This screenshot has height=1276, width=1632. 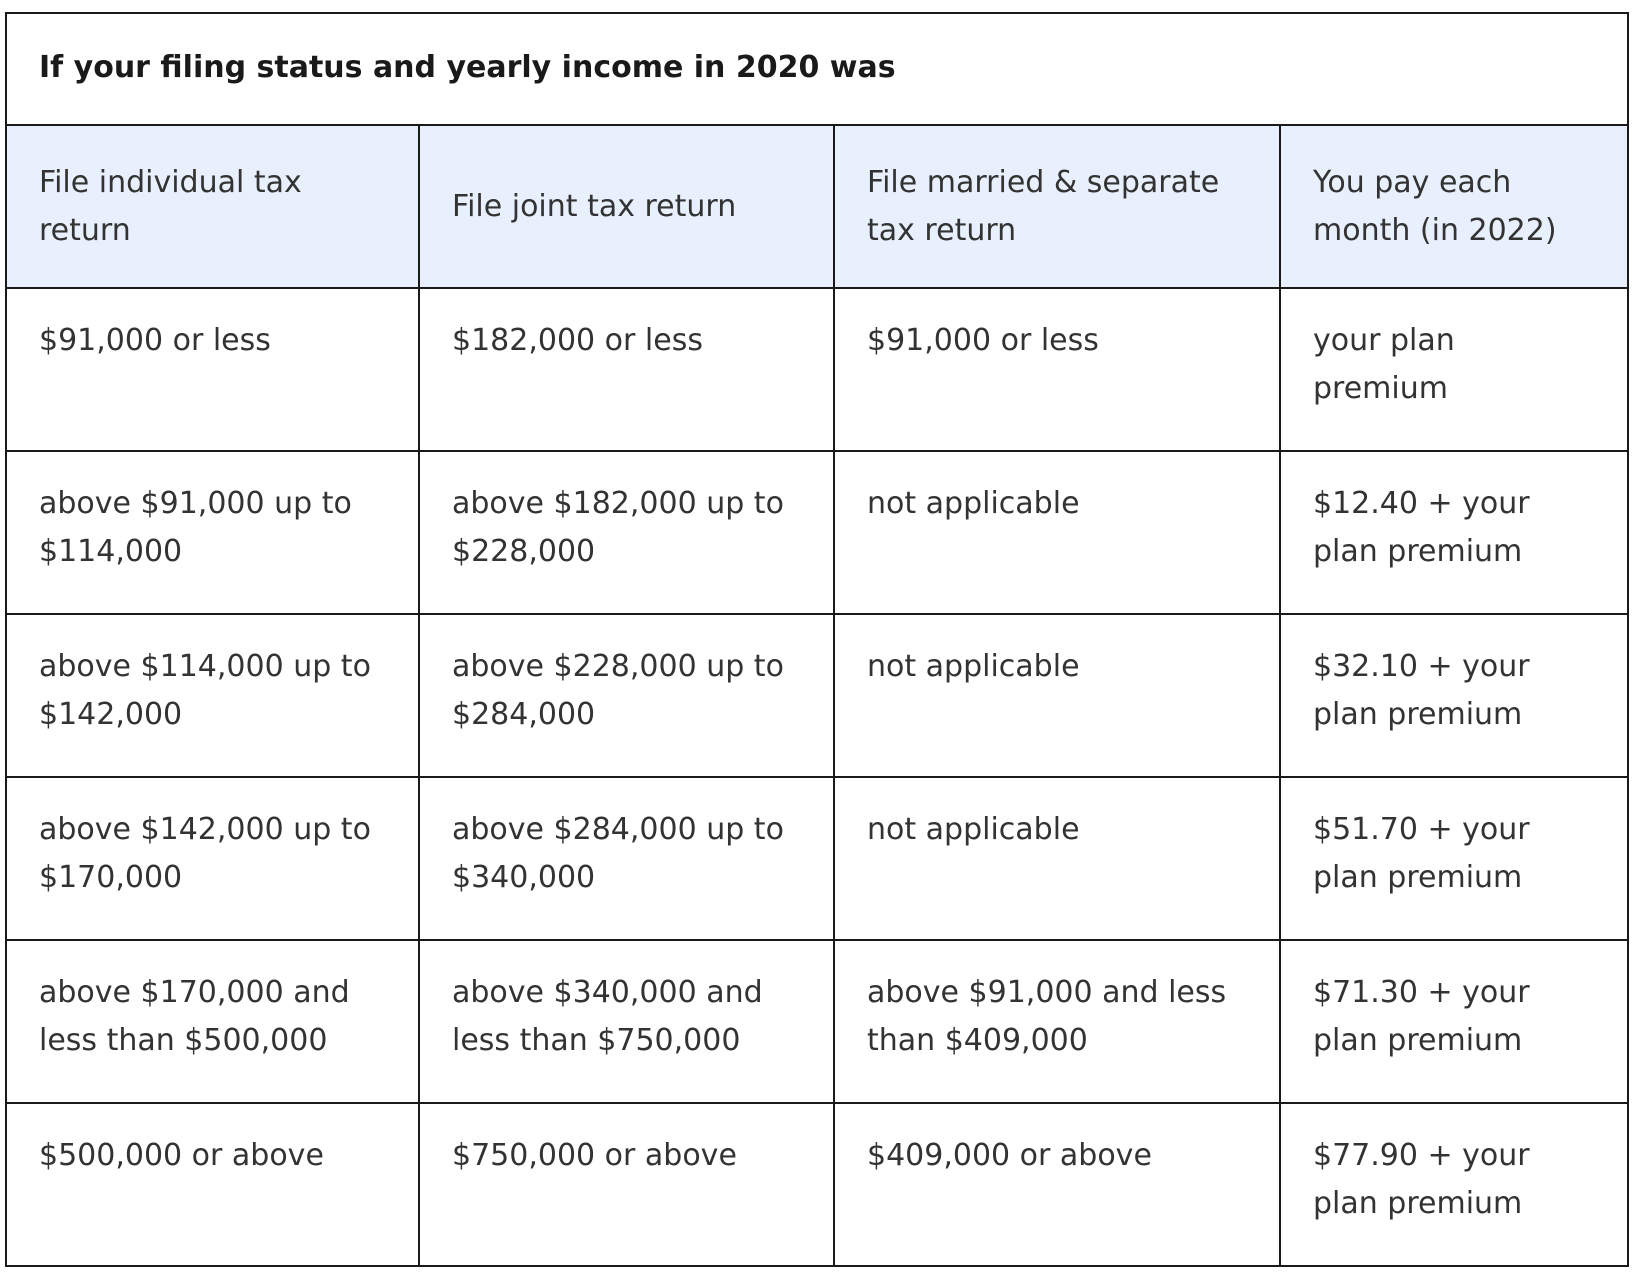 What do you see at coordinates (626, 532) in the screenshot?
I see `cell-joint: above $182,000 up to $228,000` at bounding box center [626, 532].